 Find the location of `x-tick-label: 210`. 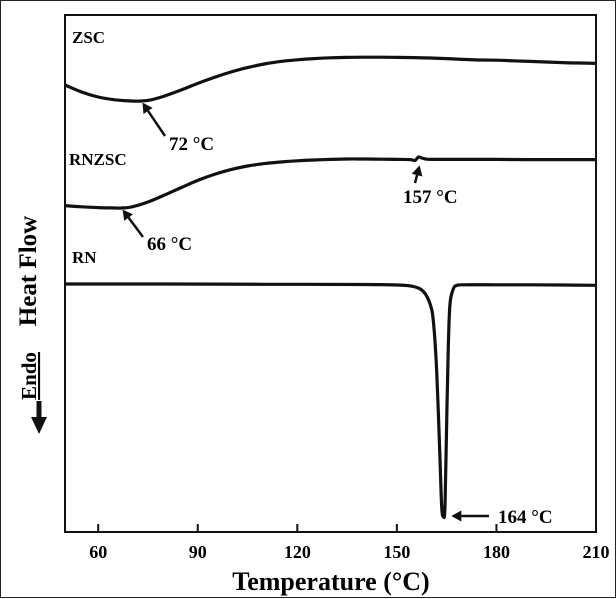

x-tick-label: 210 is located at coordinates (596, 552).